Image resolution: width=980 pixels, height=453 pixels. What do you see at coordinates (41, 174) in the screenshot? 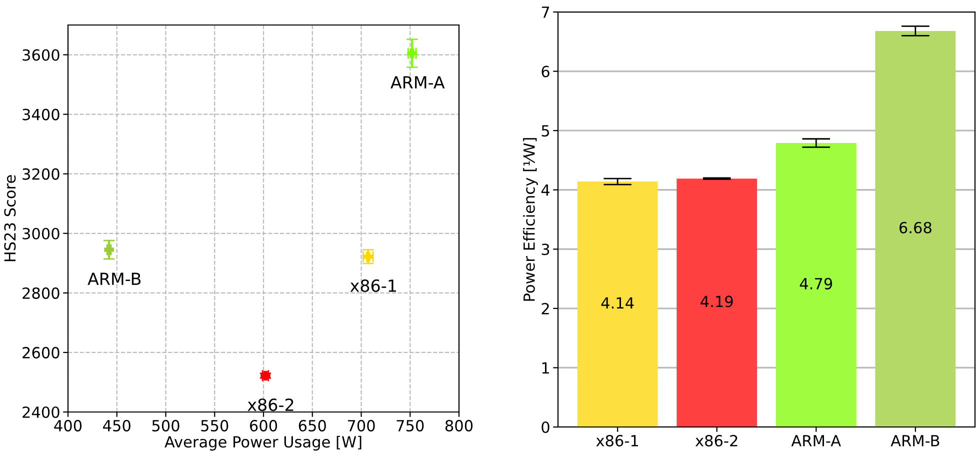
I see `y-tick-label: 3200` at bounding box center [41, 174].